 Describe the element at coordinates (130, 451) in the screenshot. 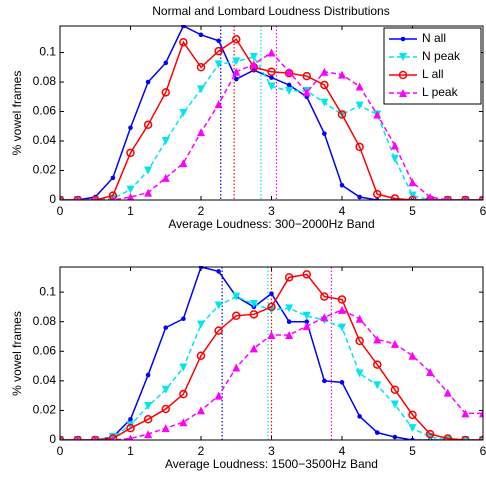

I see `x-tick-label: 1` at that location.